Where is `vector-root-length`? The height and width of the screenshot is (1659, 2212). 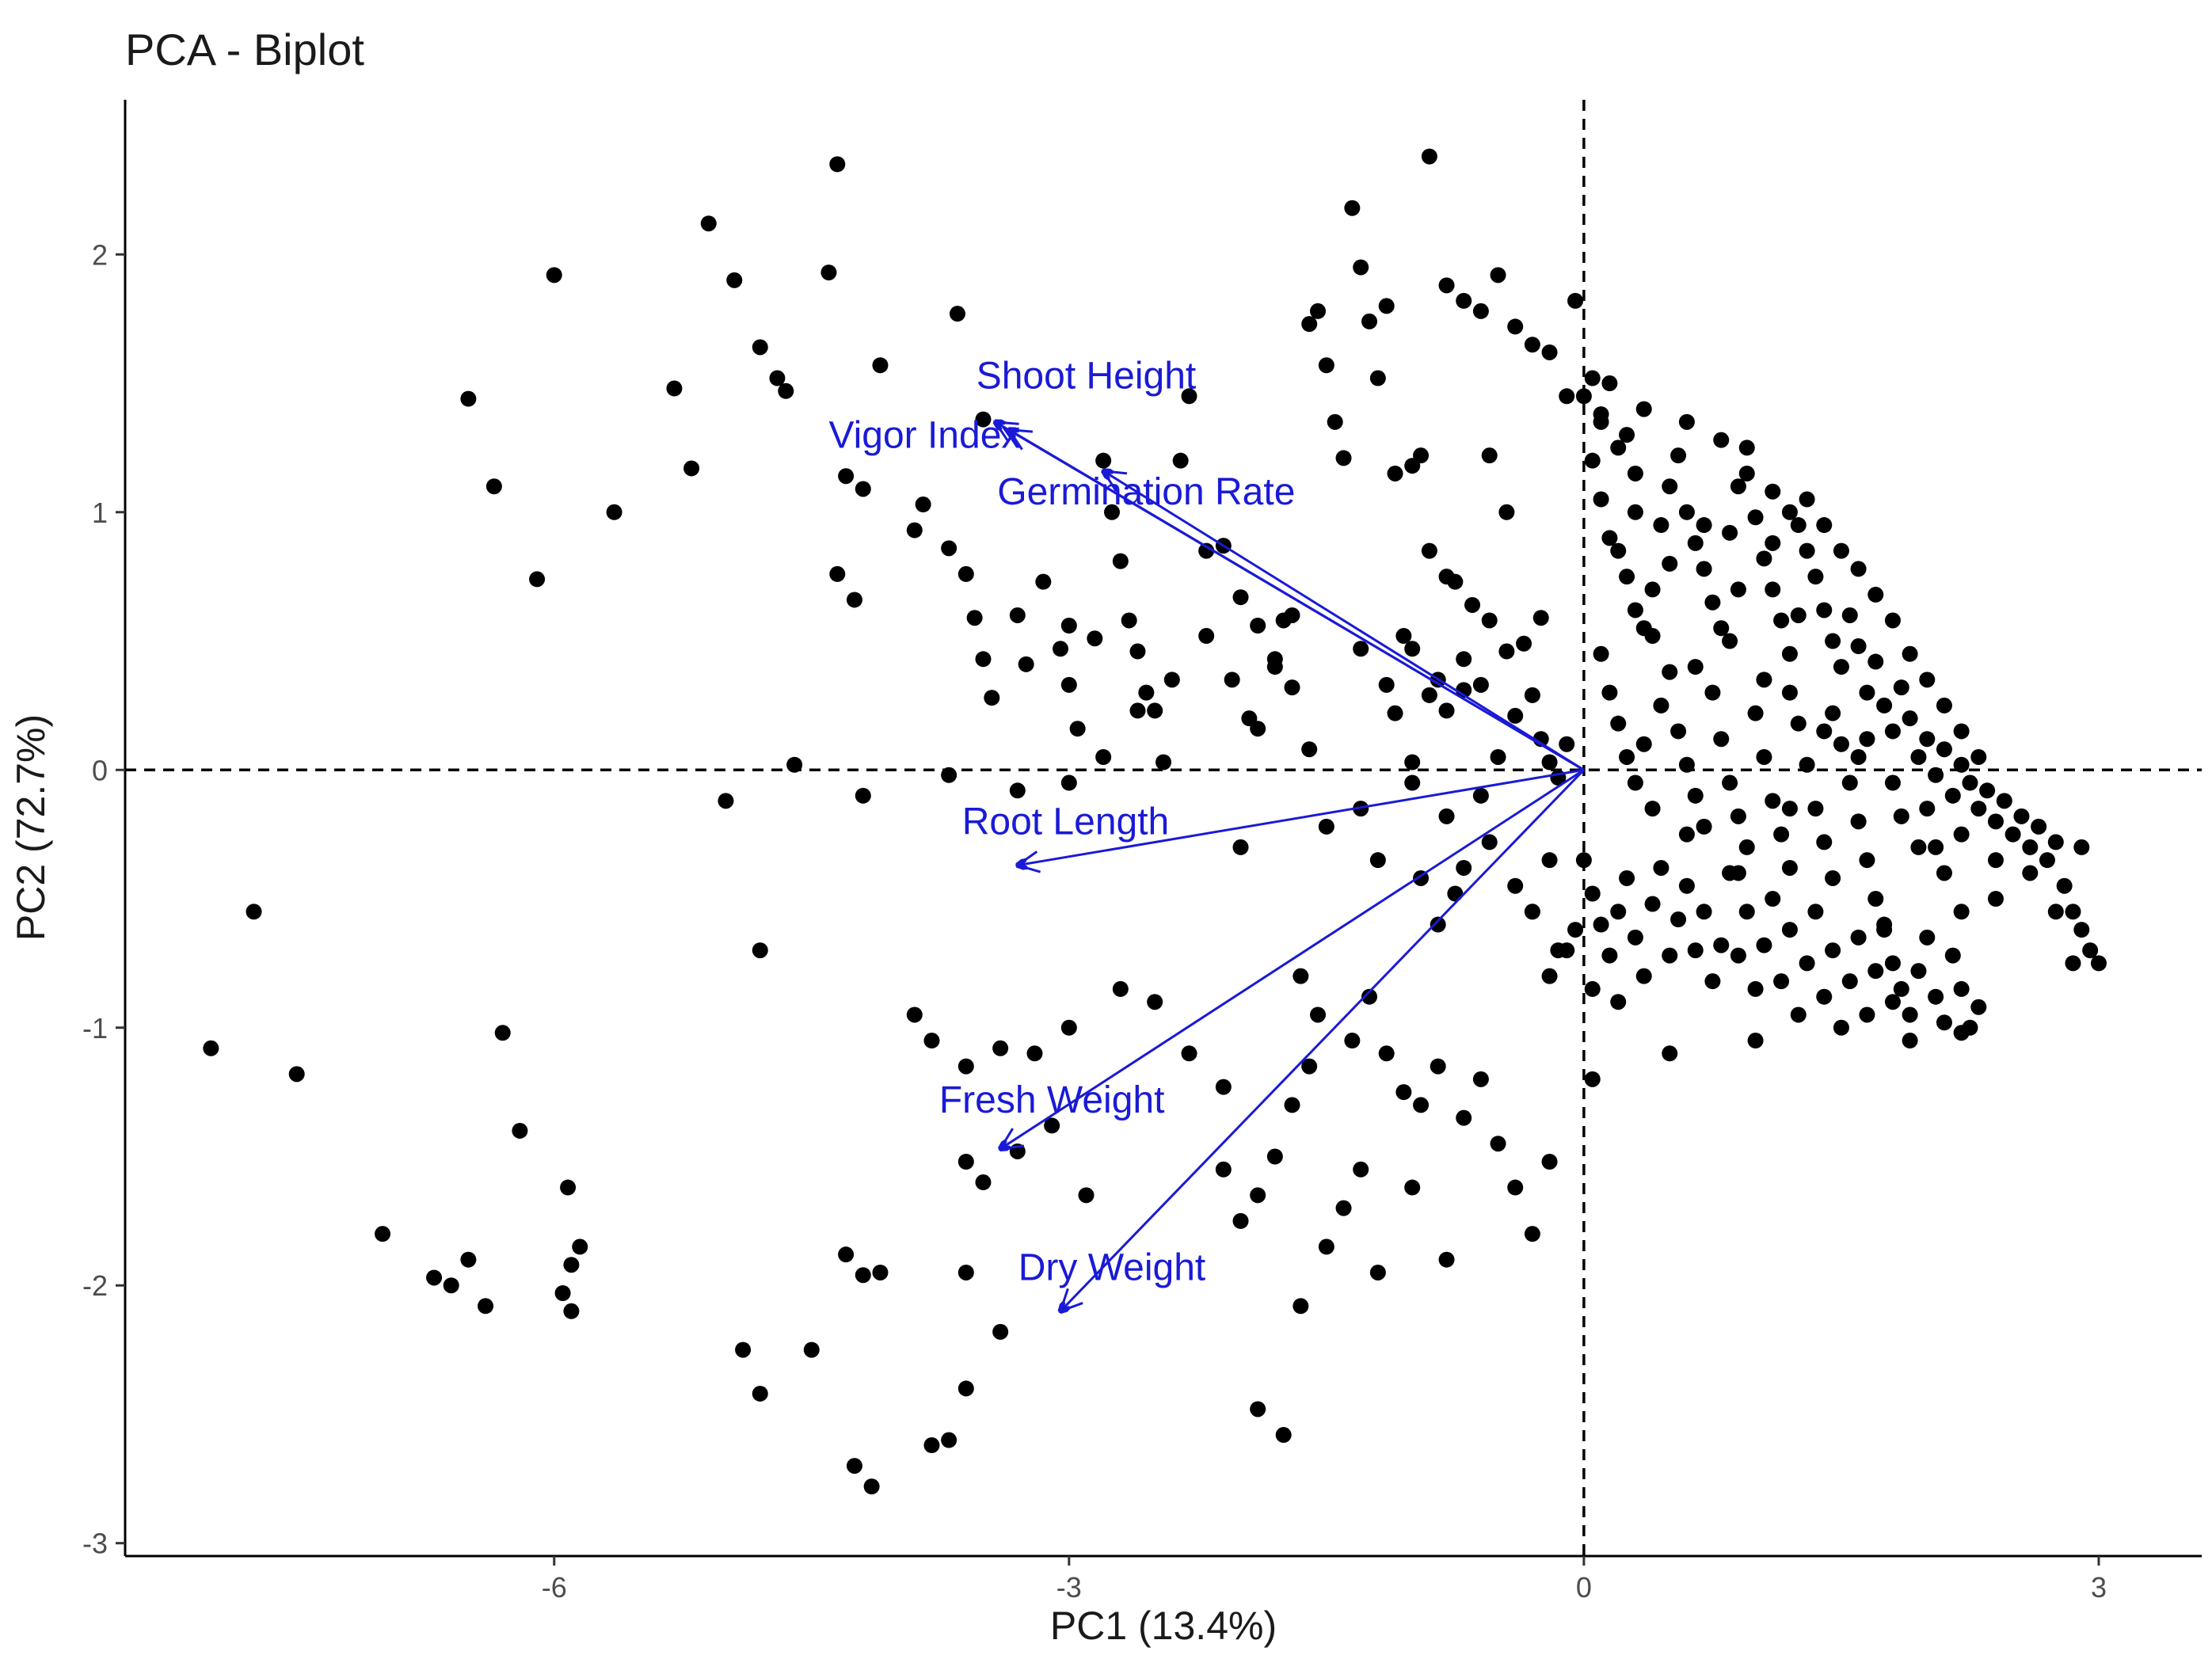 vector-root-length is located at coordinates (1301, 816).